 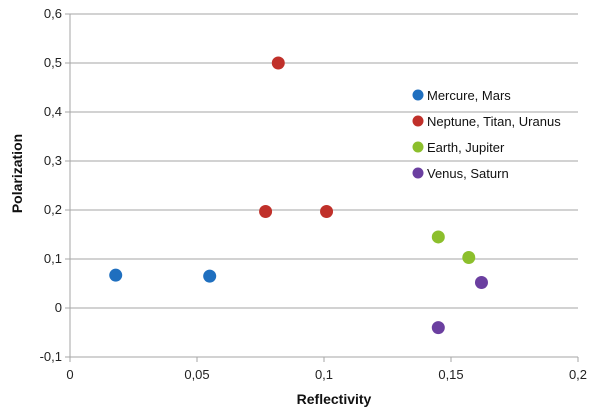 I want to click on x-tick-label: 0, so click(x=69, y=374).